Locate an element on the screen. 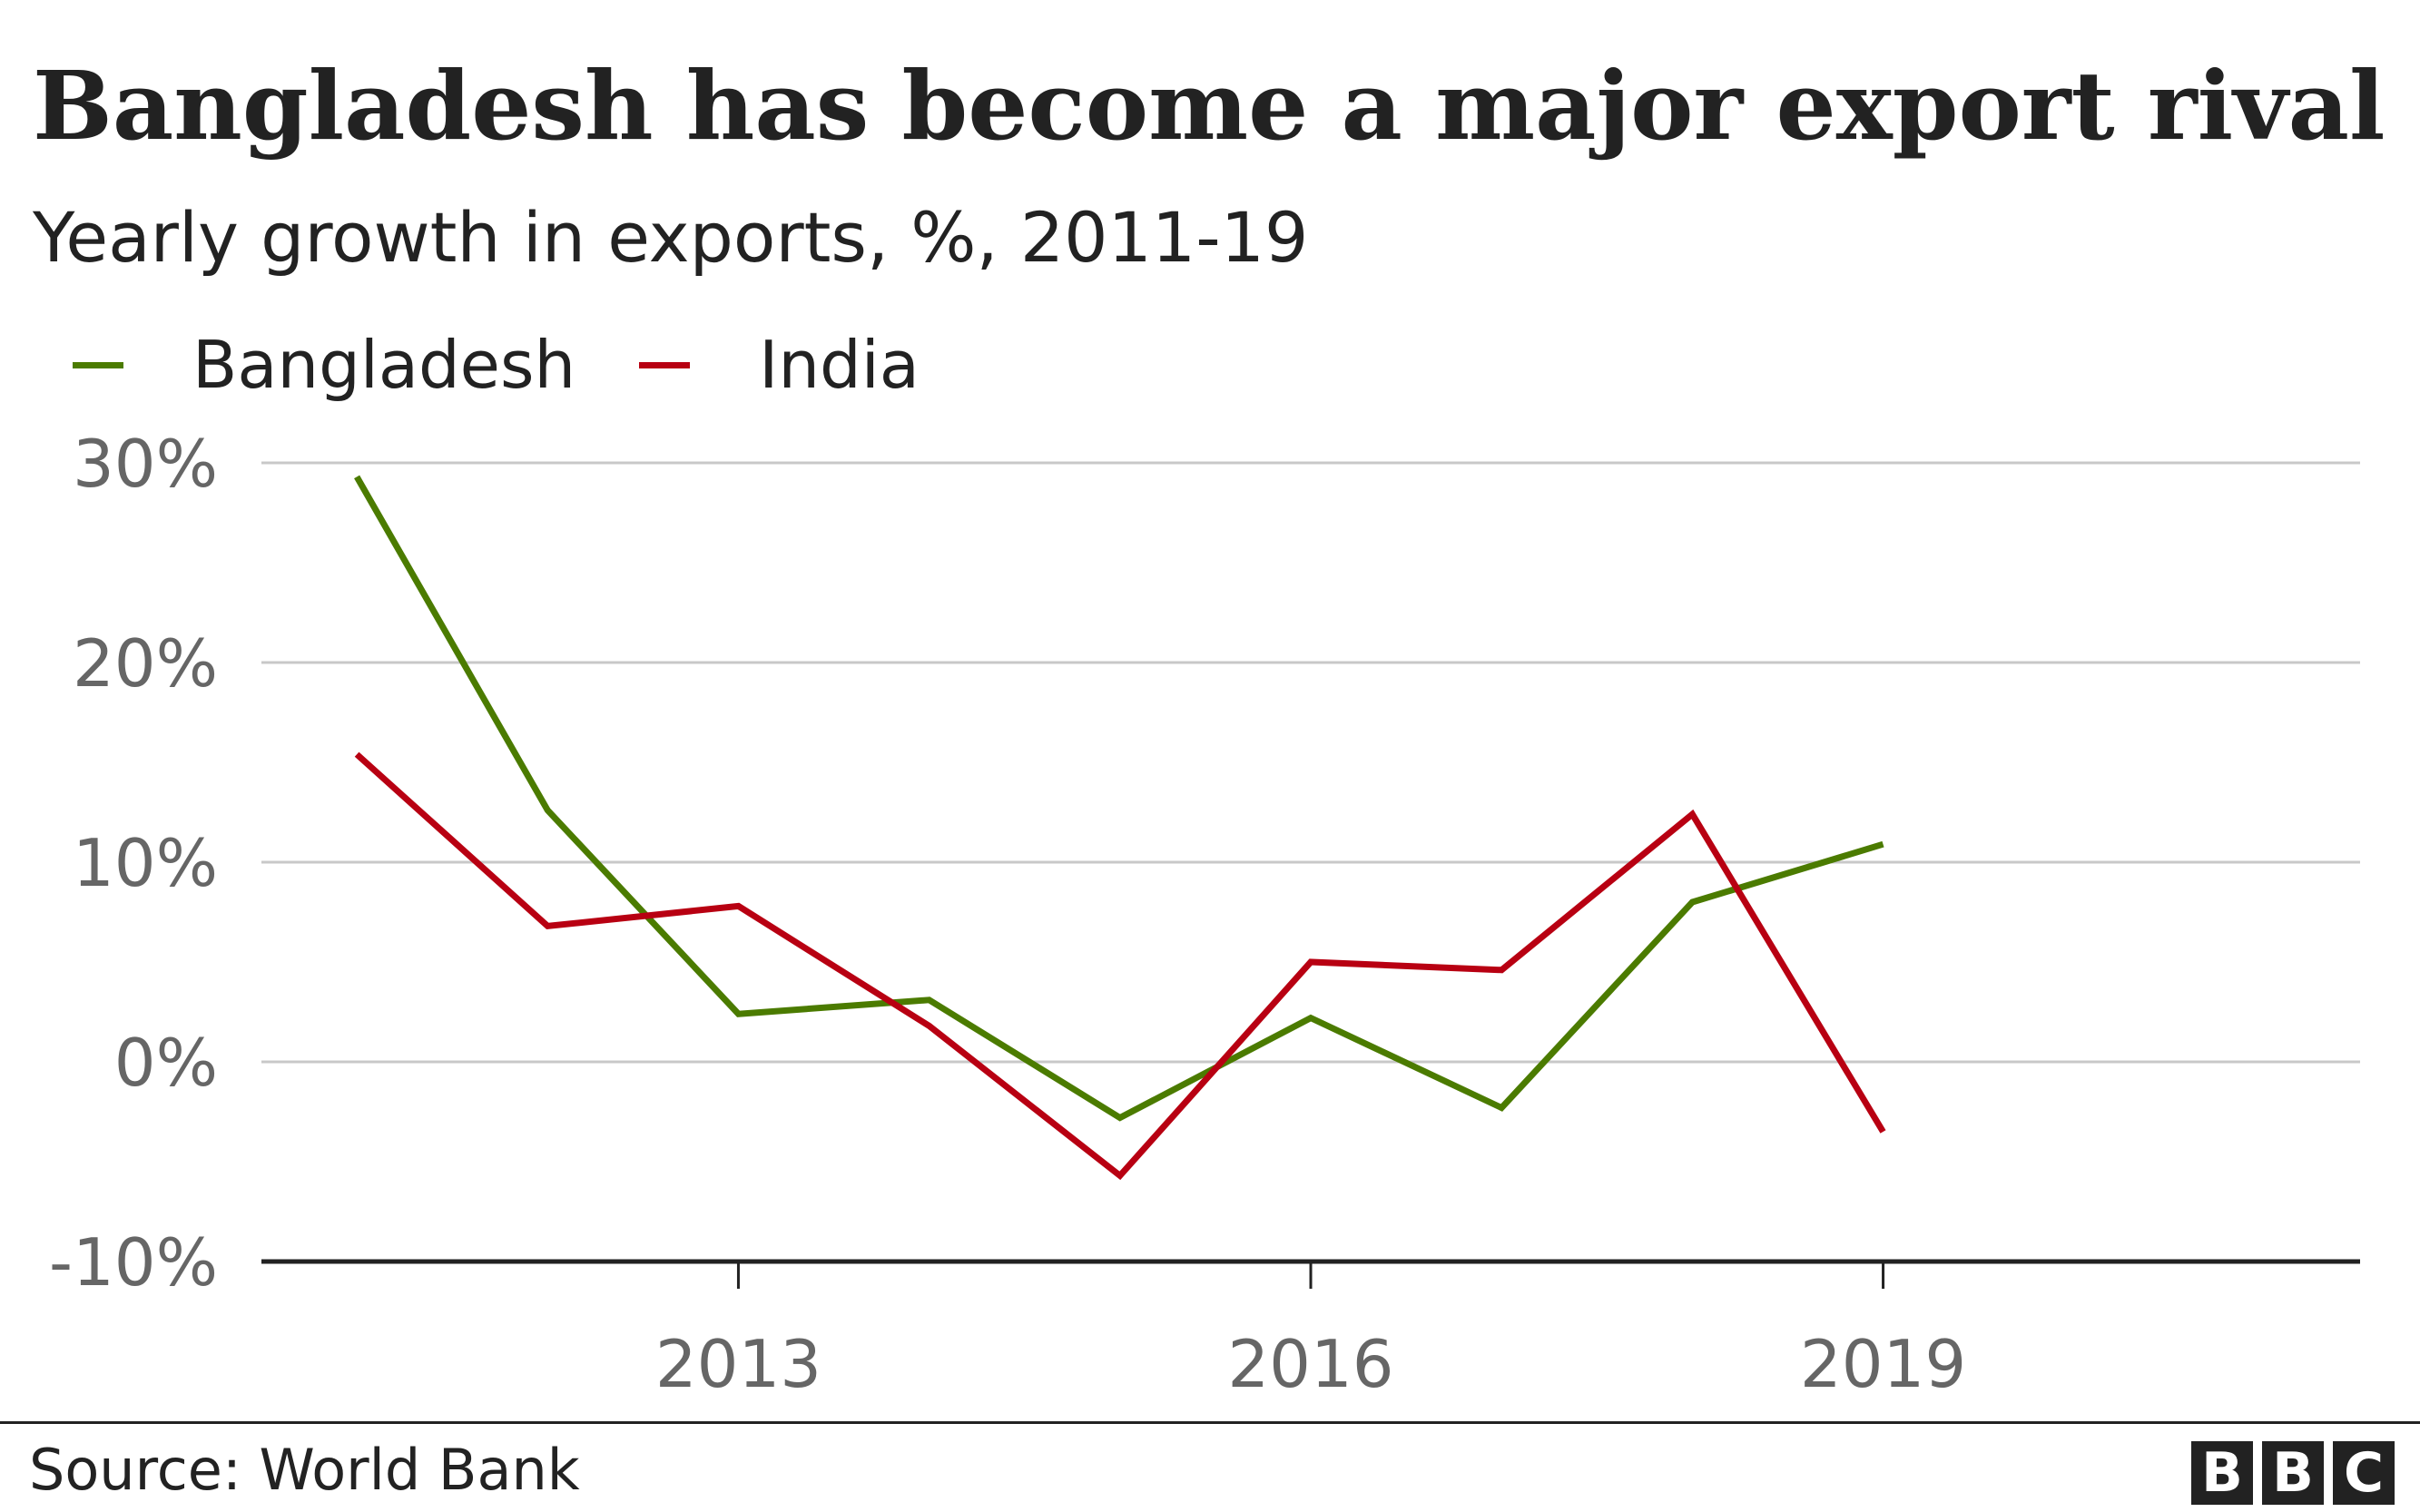 The height and width of the screenshot is (1512, 2420). y-tick-label-3: 10% is located at coordinates (146, 863).